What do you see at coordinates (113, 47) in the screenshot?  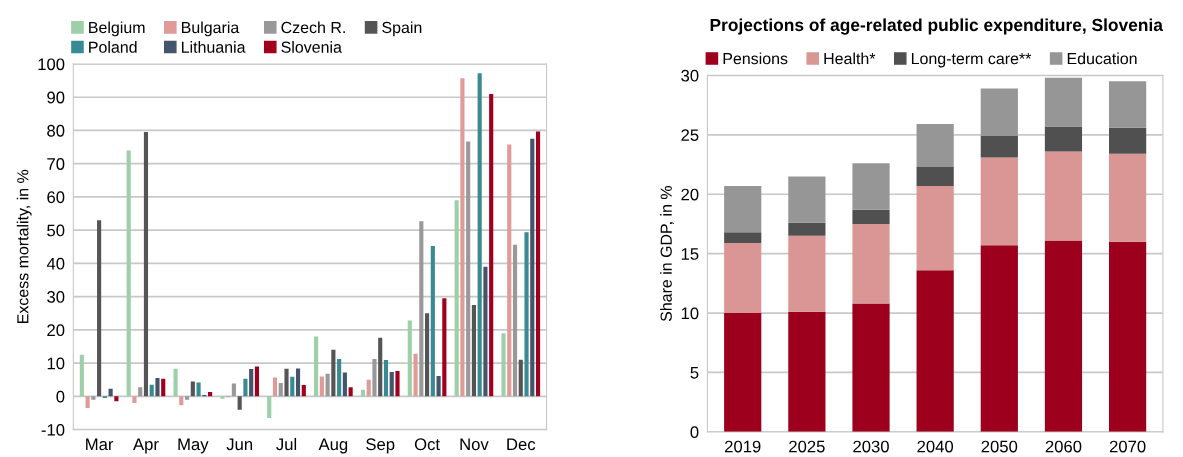 I see `legend-label: Poland` at bounding box center [113, 47].